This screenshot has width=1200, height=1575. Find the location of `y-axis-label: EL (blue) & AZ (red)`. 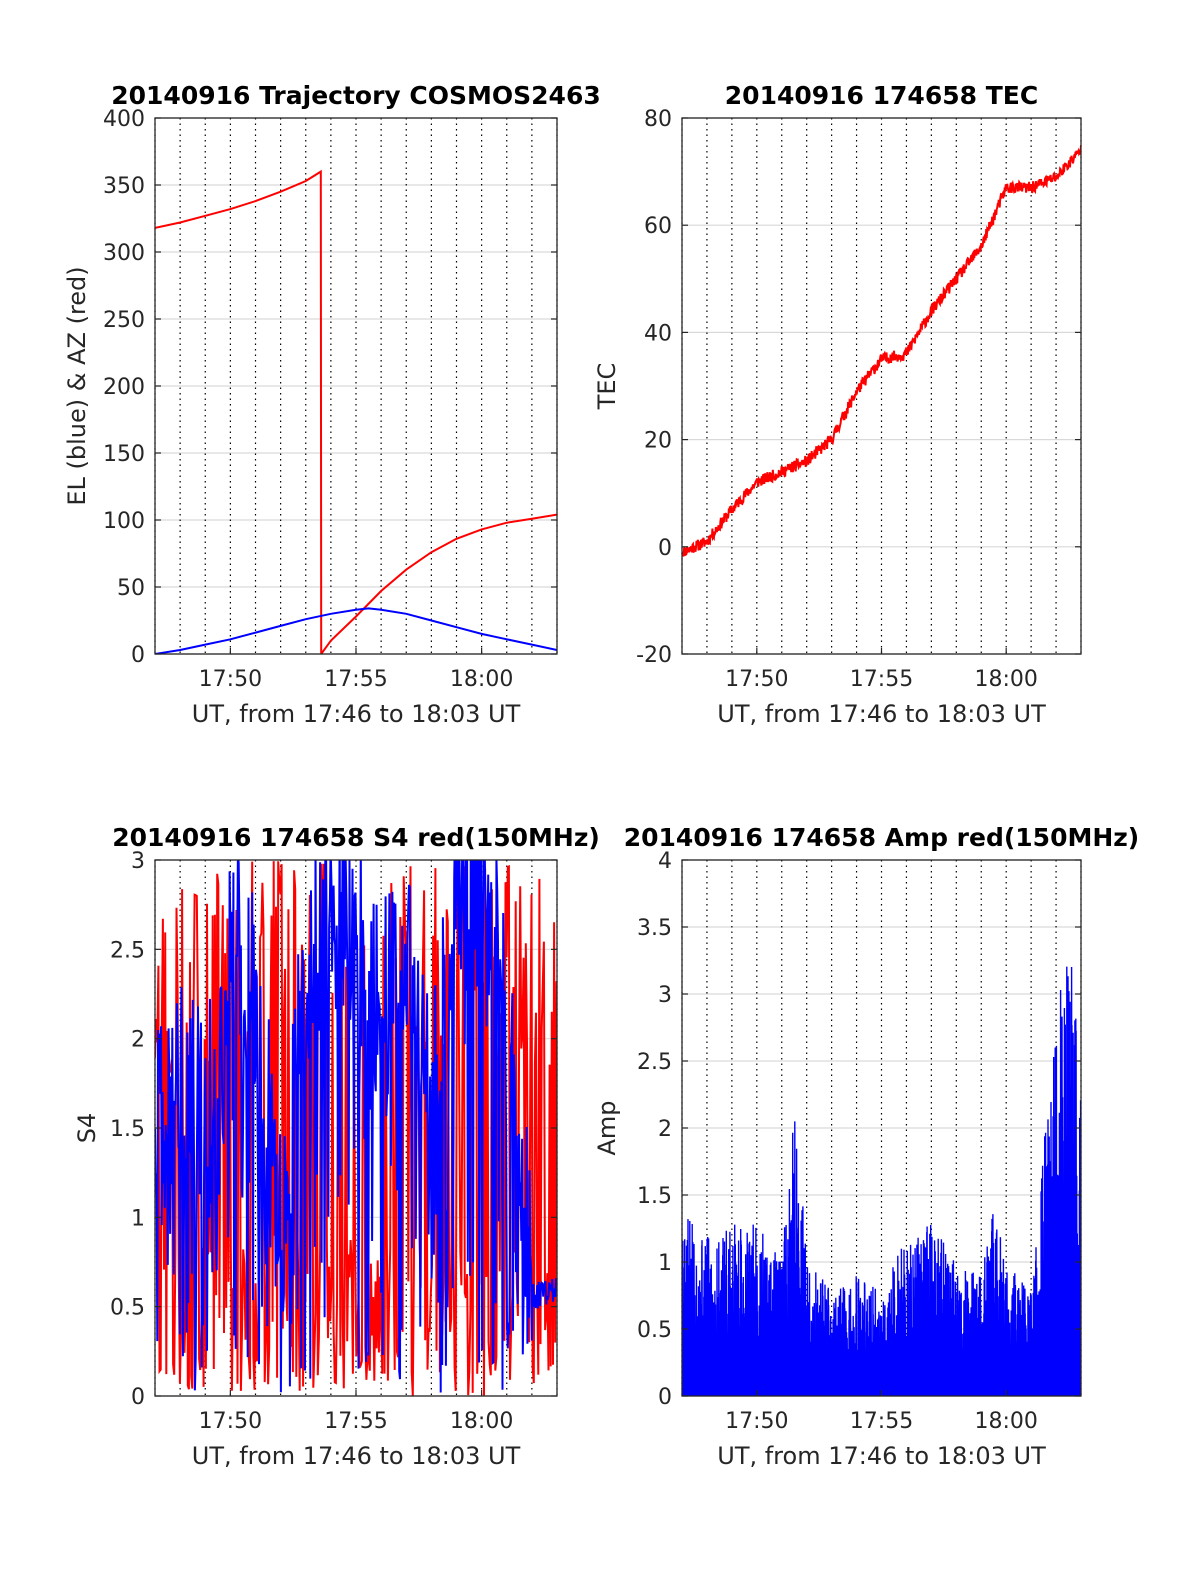

y-axis-label: EL (blue) & AZ (red) is located at coordinates (77, 385).